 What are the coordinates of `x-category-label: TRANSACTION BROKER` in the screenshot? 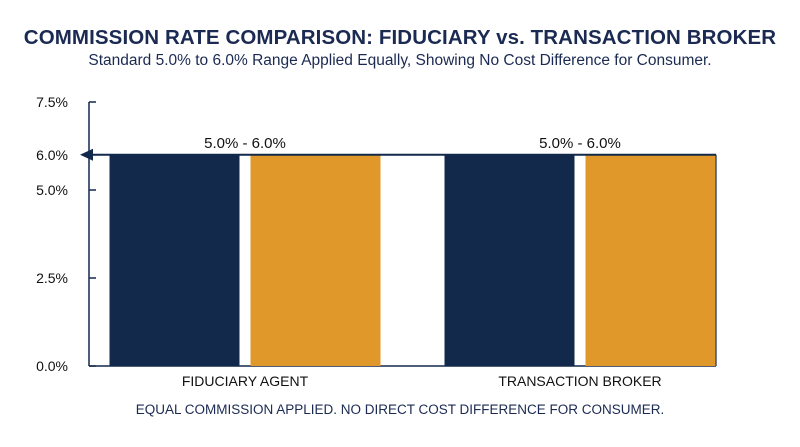 It's located at (579, 381).